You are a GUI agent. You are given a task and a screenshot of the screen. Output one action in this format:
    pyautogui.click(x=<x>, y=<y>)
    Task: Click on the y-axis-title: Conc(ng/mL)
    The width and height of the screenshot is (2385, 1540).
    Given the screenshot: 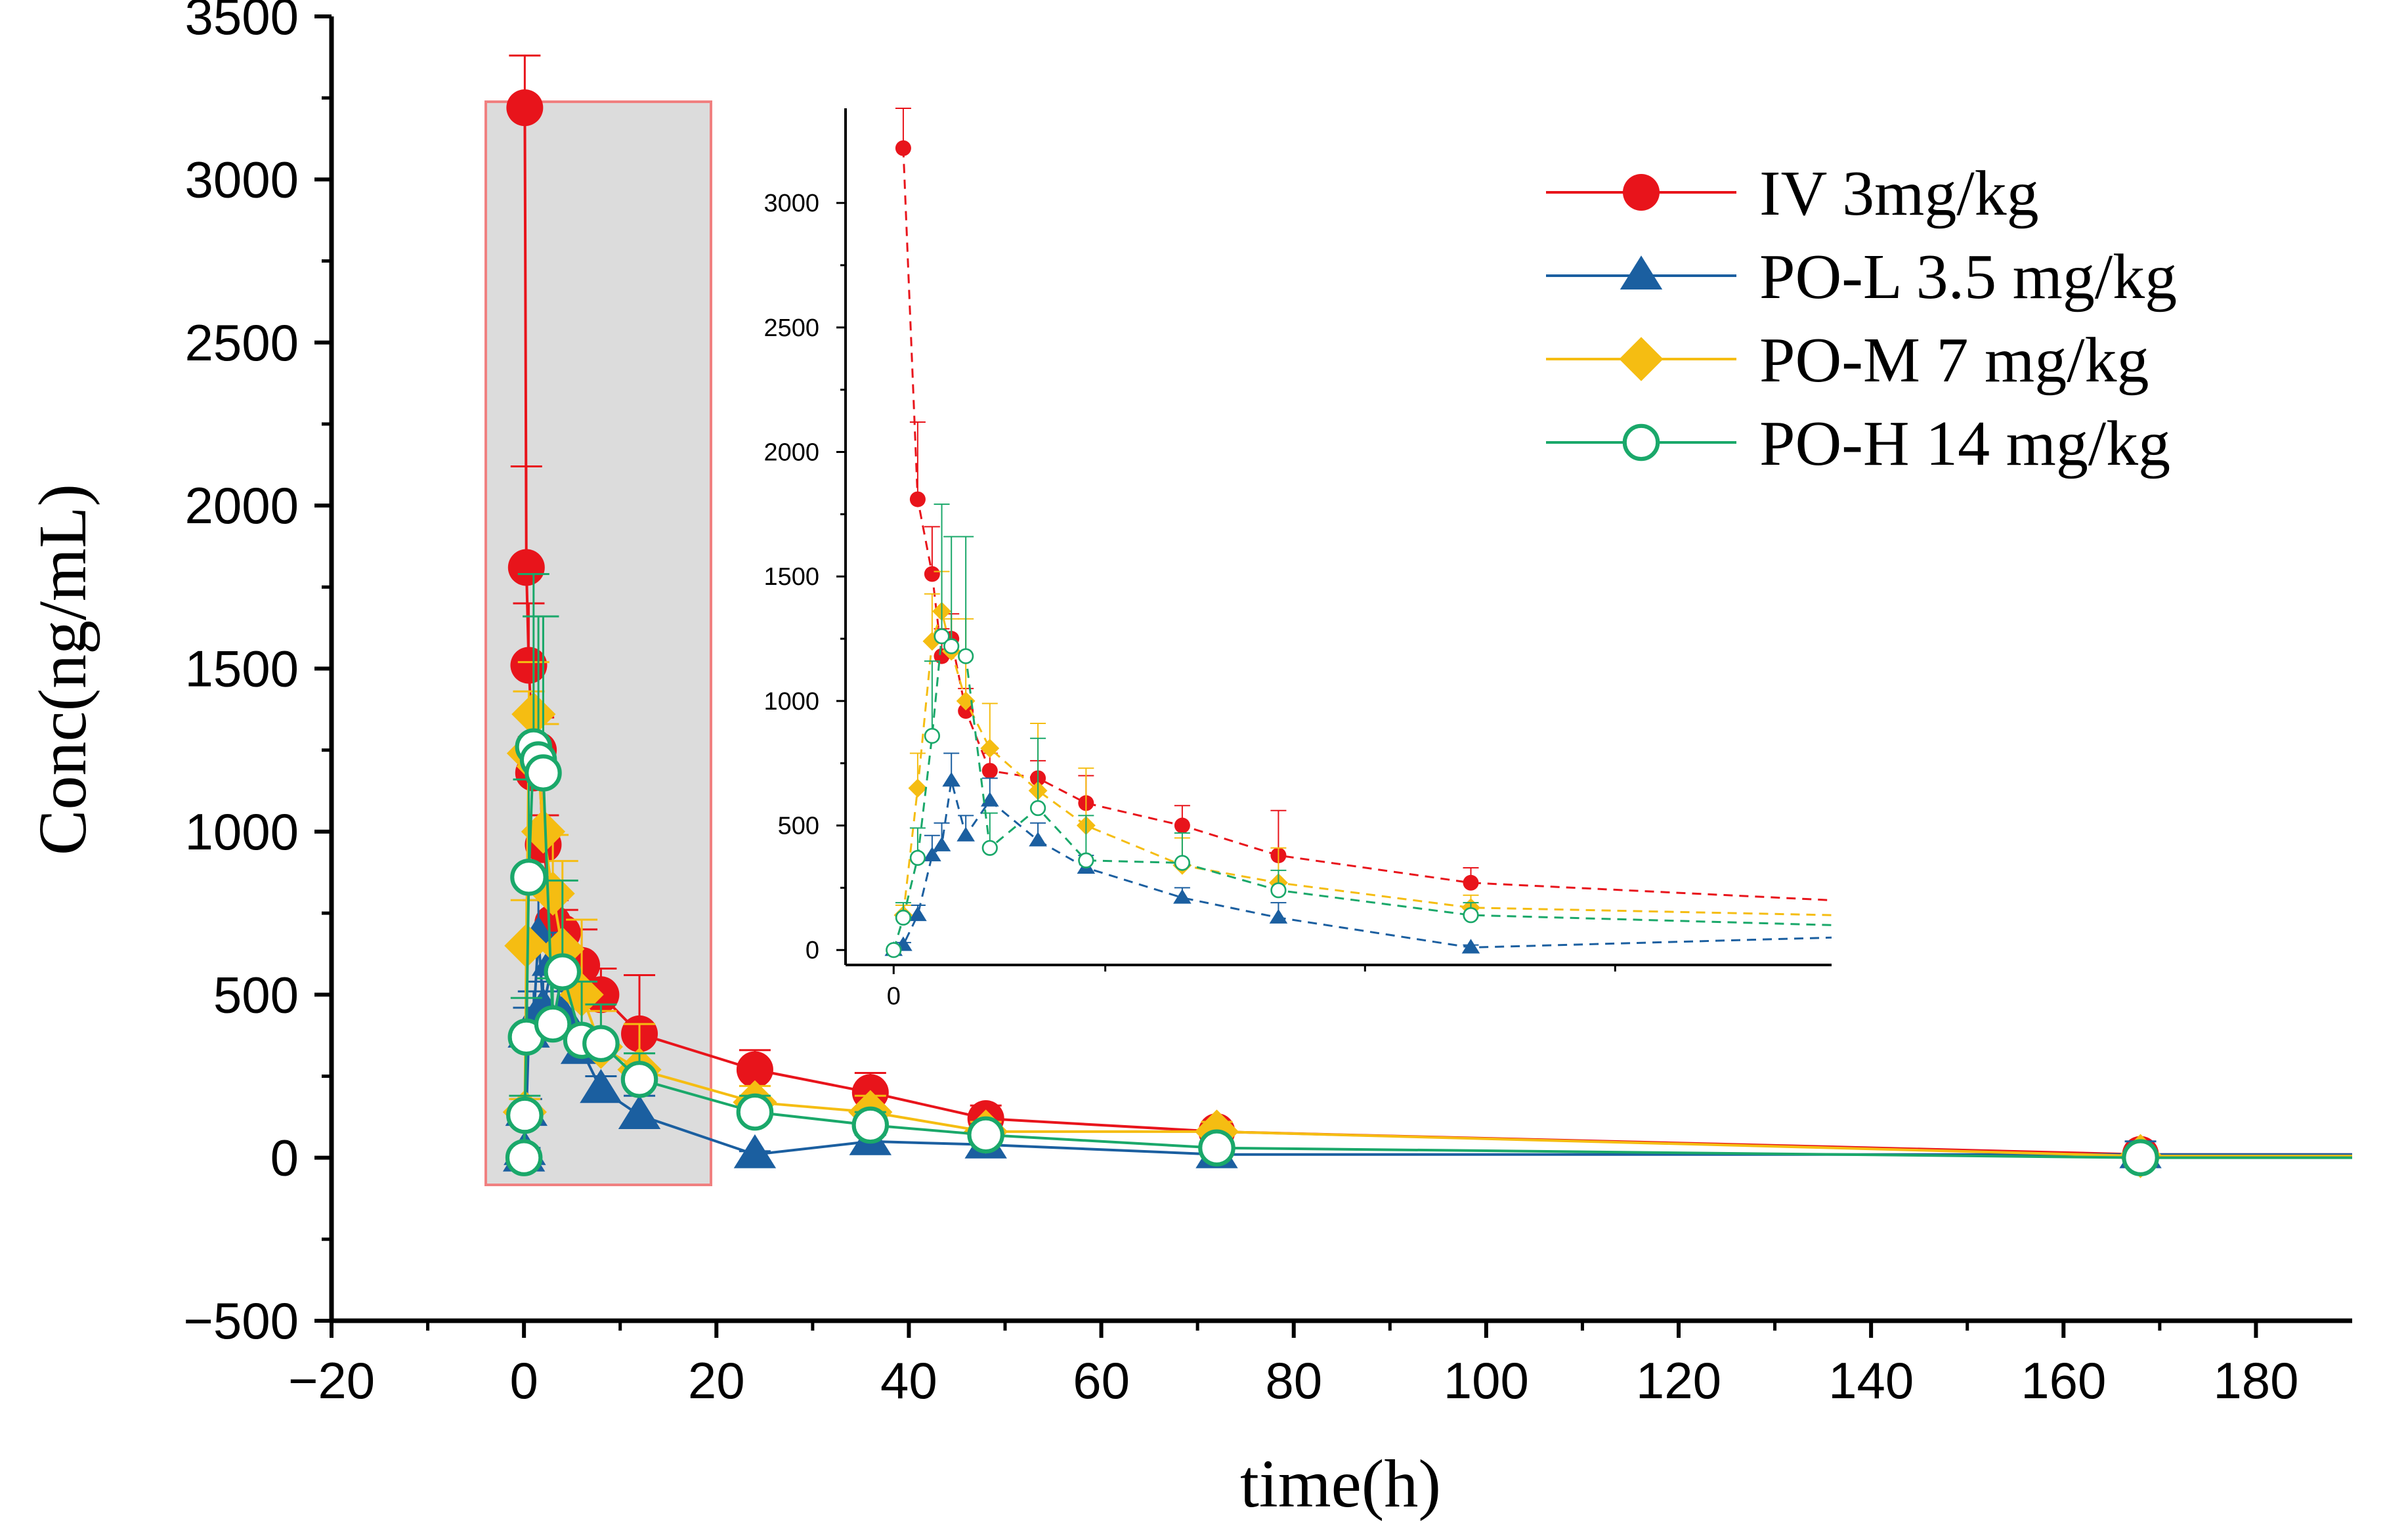 What is the action you would take?
    pyautogui.click(x=63, y=669)
    